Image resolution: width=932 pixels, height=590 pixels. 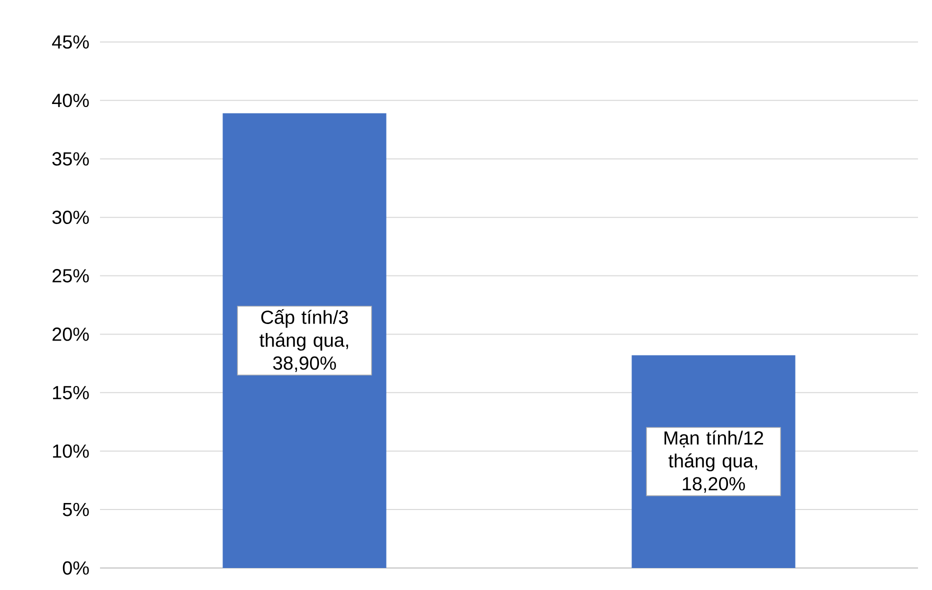 I want to click on y-tick-label: 15%, so click(x=71, y=393).